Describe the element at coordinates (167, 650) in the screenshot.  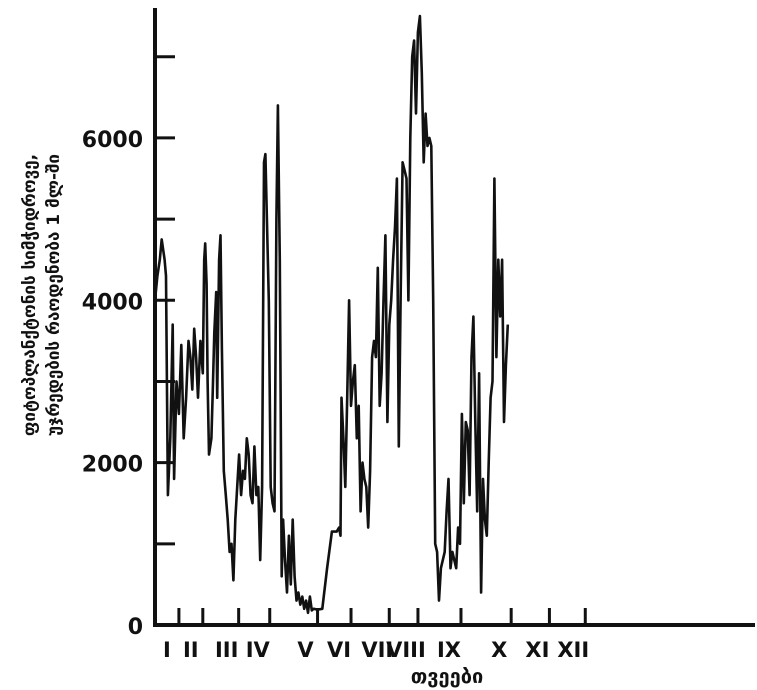
I see `x-tick-label: I` at that location.